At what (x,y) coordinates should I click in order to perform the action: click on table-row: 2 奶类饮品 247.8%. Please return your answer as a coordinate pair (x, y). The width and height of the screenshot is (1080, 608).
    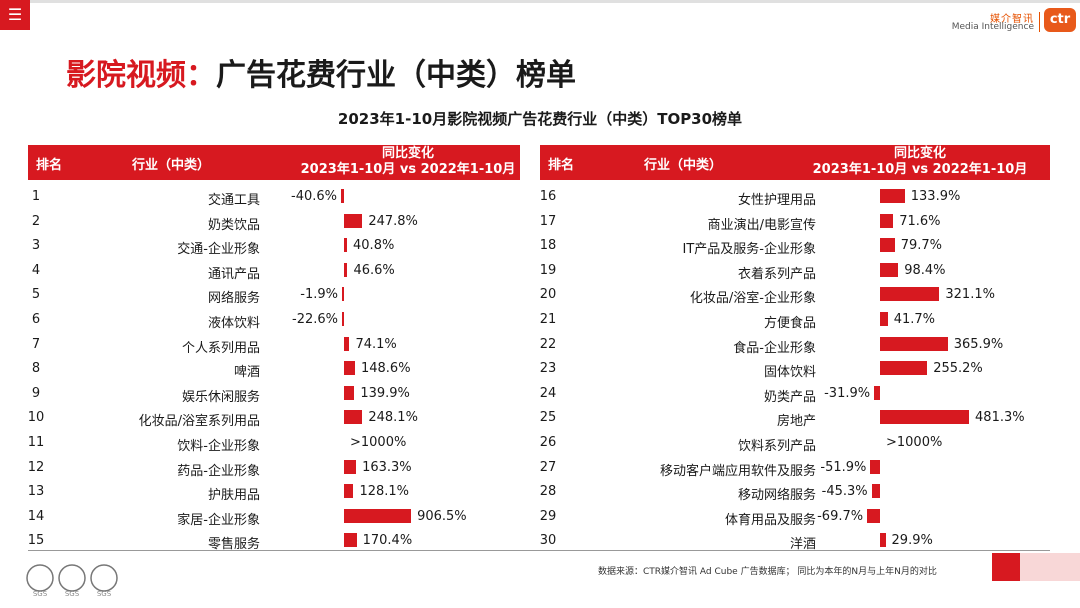
    Looking at the image, I should click on (540, 222).